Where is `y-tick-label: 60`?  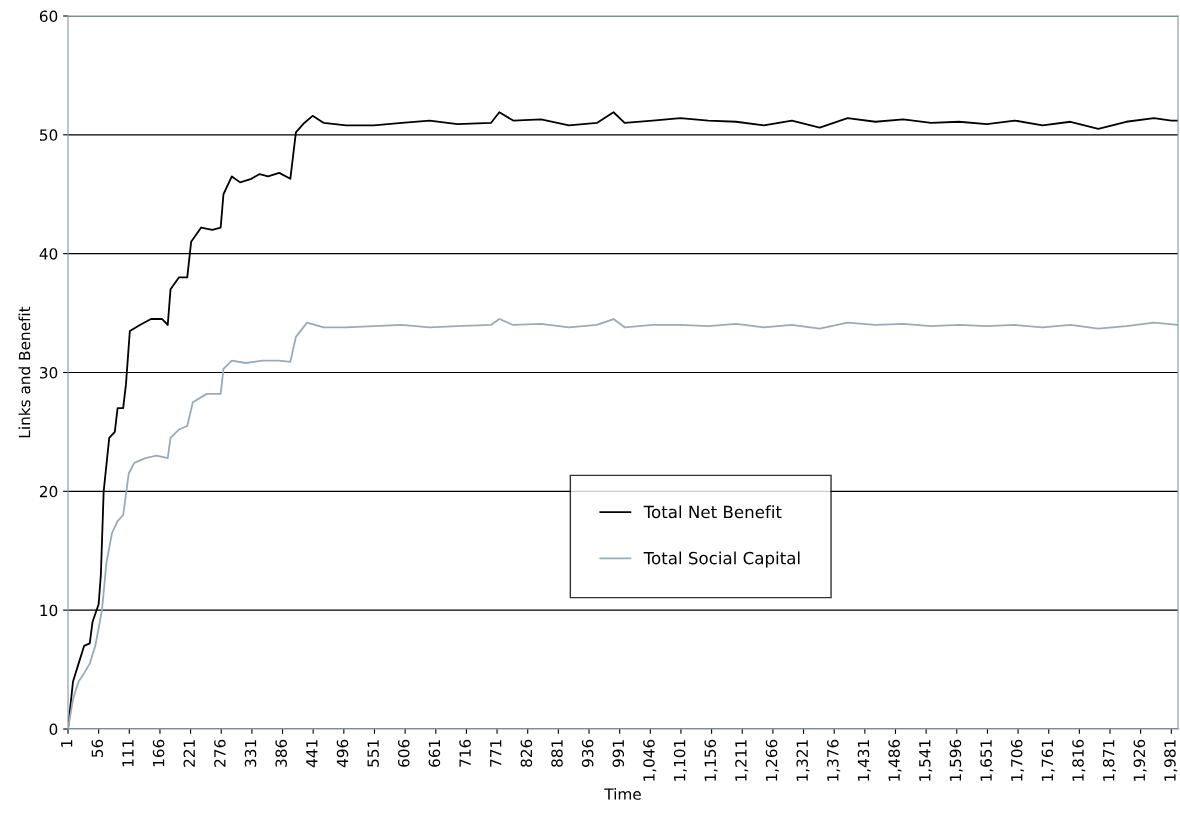 y-tick-label: 60 is located at coordinates (48, 16).